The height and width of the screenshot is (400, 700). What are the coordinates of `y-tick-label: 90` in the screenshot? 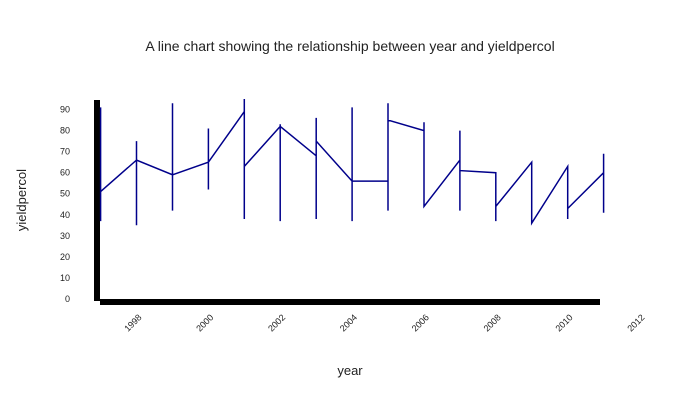 It's located at (65, 110).